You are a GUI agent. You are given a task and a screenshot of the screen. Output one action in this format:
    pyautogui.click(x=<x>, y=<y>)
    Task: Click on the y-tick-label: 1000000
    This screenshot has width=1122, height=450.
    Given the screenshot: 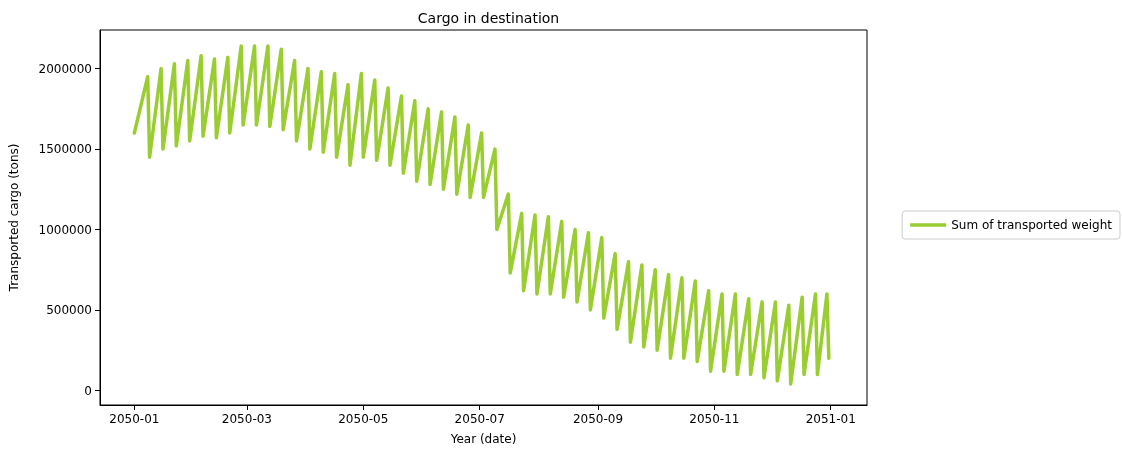 What is the action you would take?
    pyautogui.click(x=65, y=229)
    